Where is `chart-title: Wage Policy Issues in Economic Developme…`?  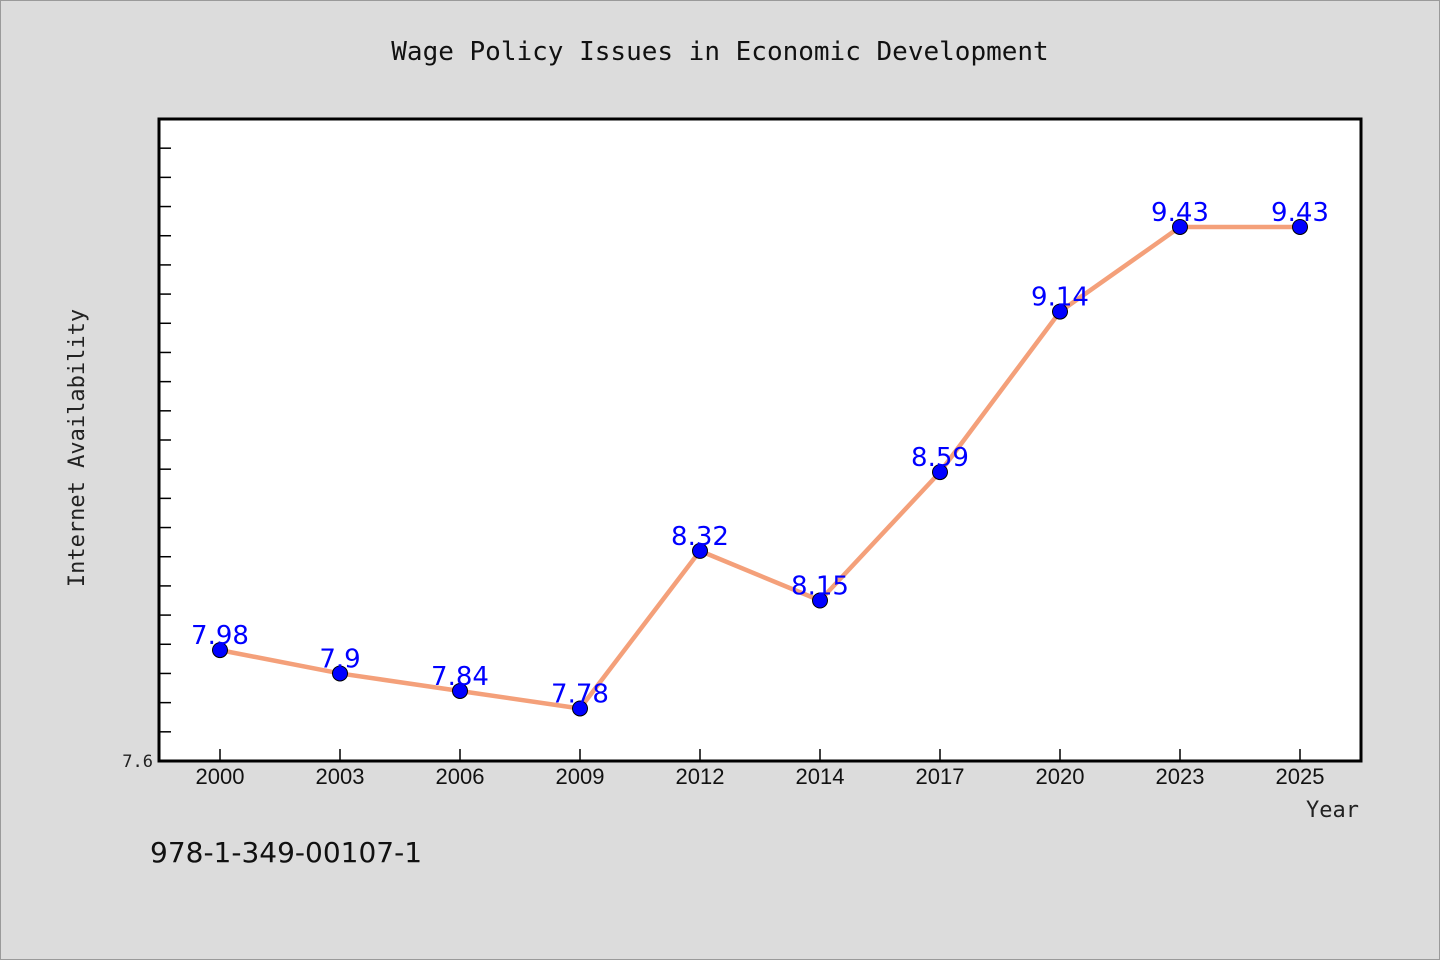 chart-title: Wage Policy Issues in Economic Developme… is located at coordinates (719, 52).